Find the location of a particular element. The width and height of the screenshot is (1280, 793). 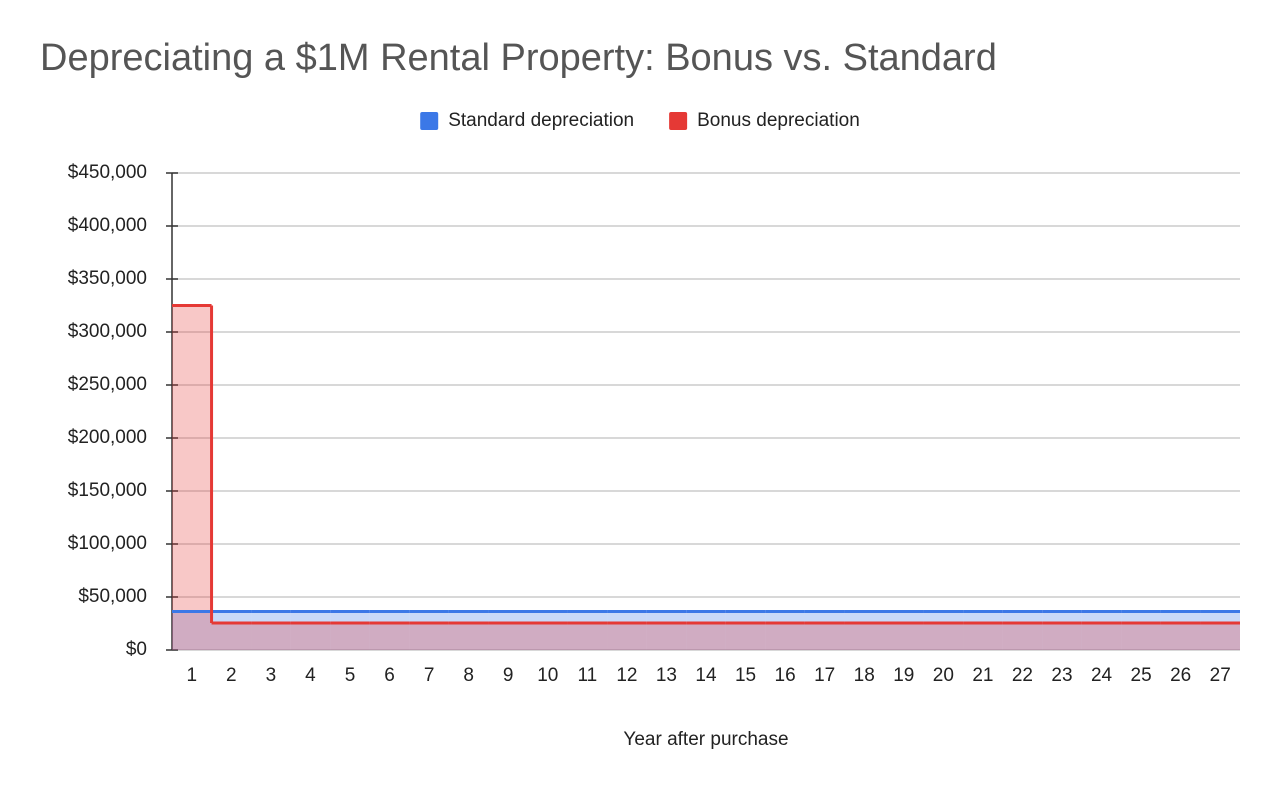

x-tick-label: 12 is located at coordinates (626, 675).